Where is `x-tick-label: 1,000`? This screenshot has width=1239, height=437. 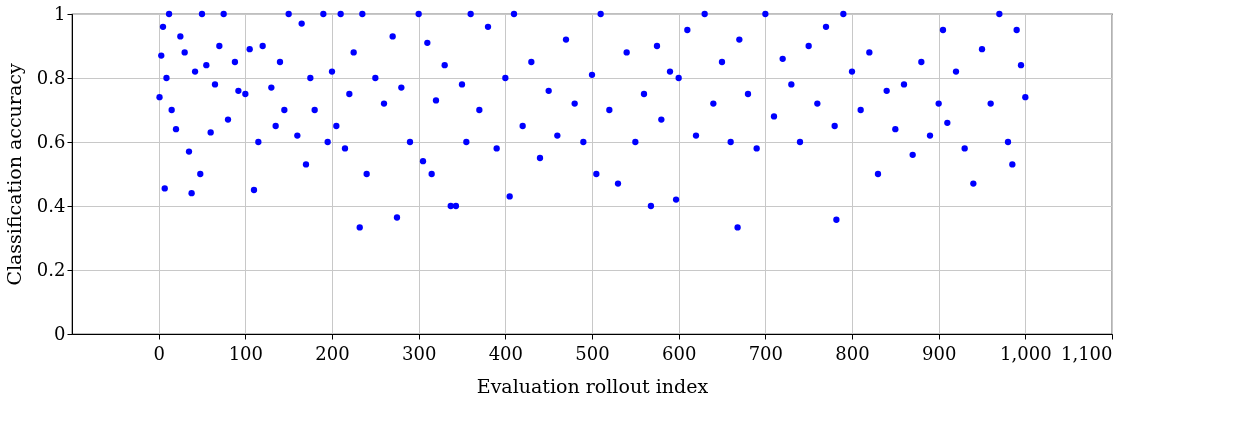
x-tick-label: 1,000 is located at coordinates (1026, 353).